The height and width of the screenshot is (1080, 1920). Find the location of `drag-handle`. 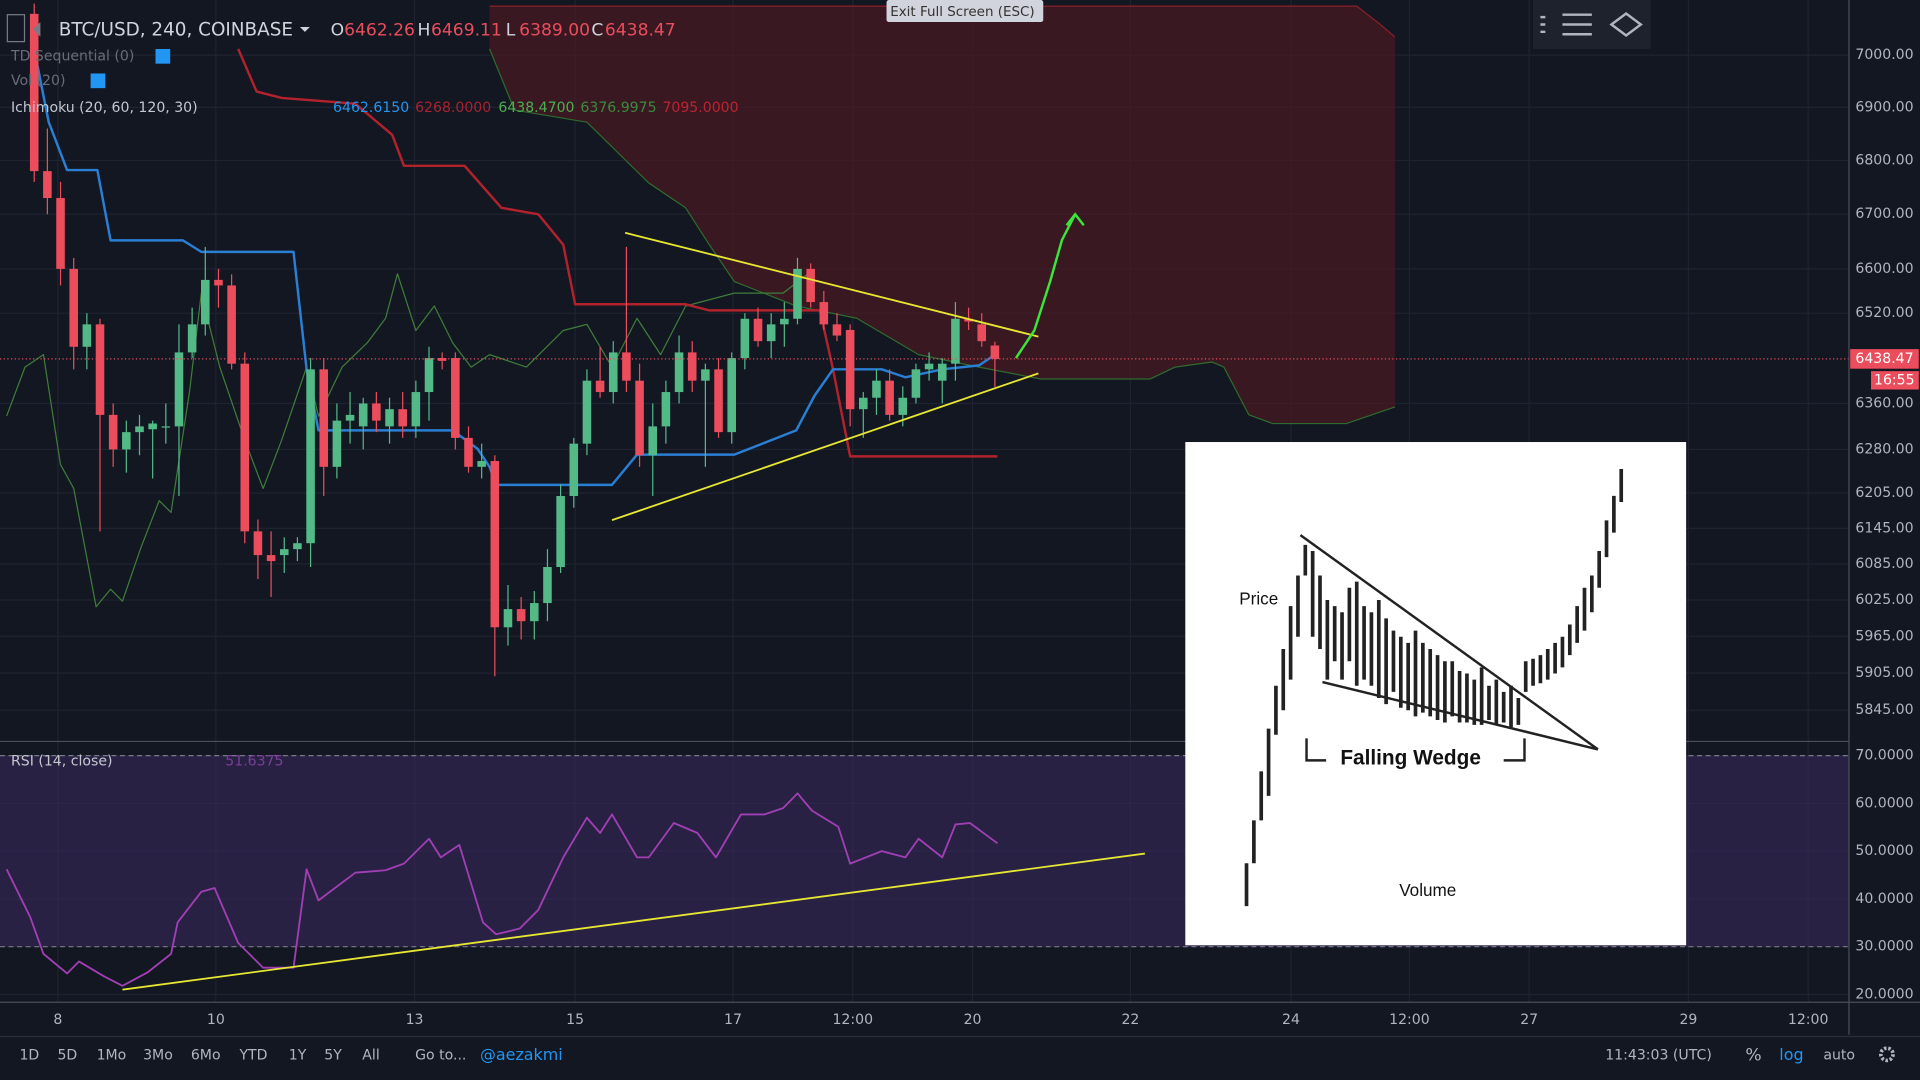

drag-handle is located at coordinates (1543, 24).